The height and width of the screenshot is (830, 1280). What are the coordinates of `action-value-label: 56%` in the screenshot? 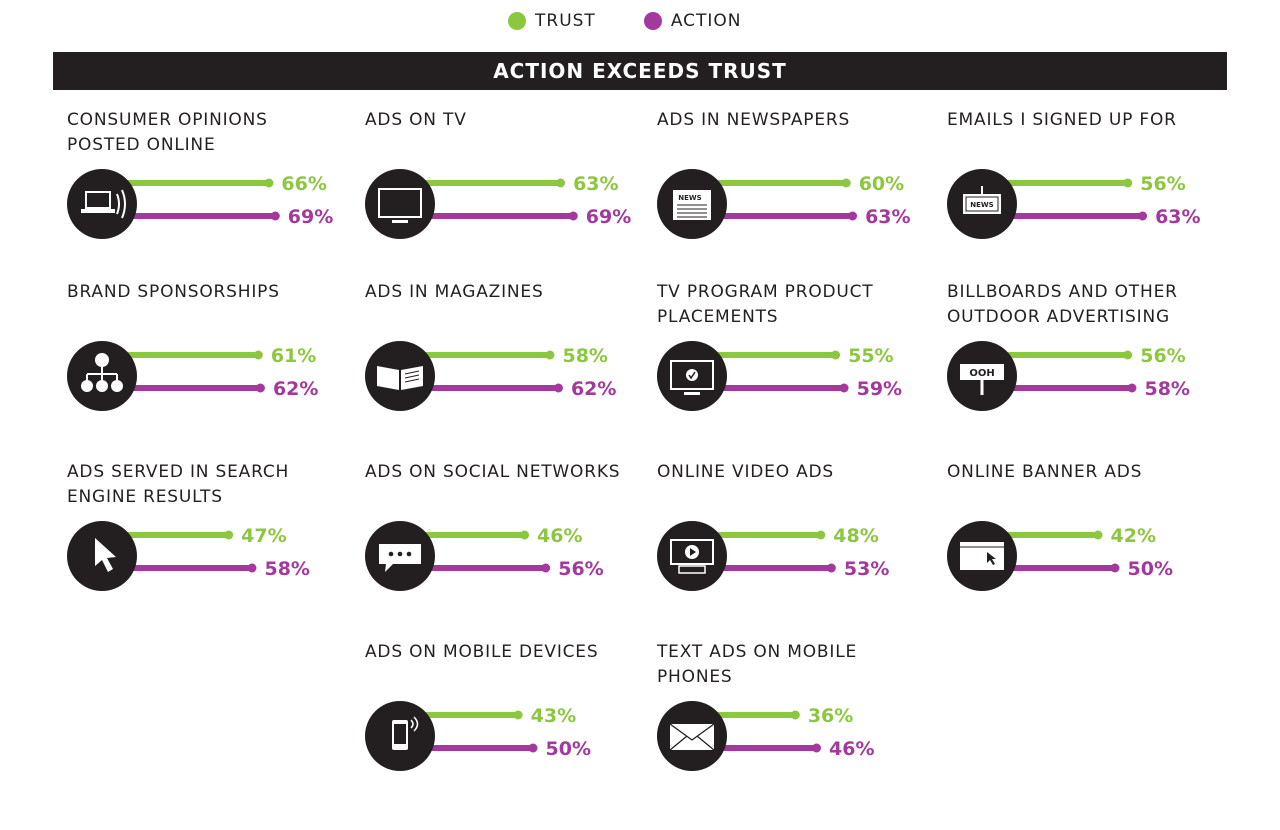 It's located at (580, 569).